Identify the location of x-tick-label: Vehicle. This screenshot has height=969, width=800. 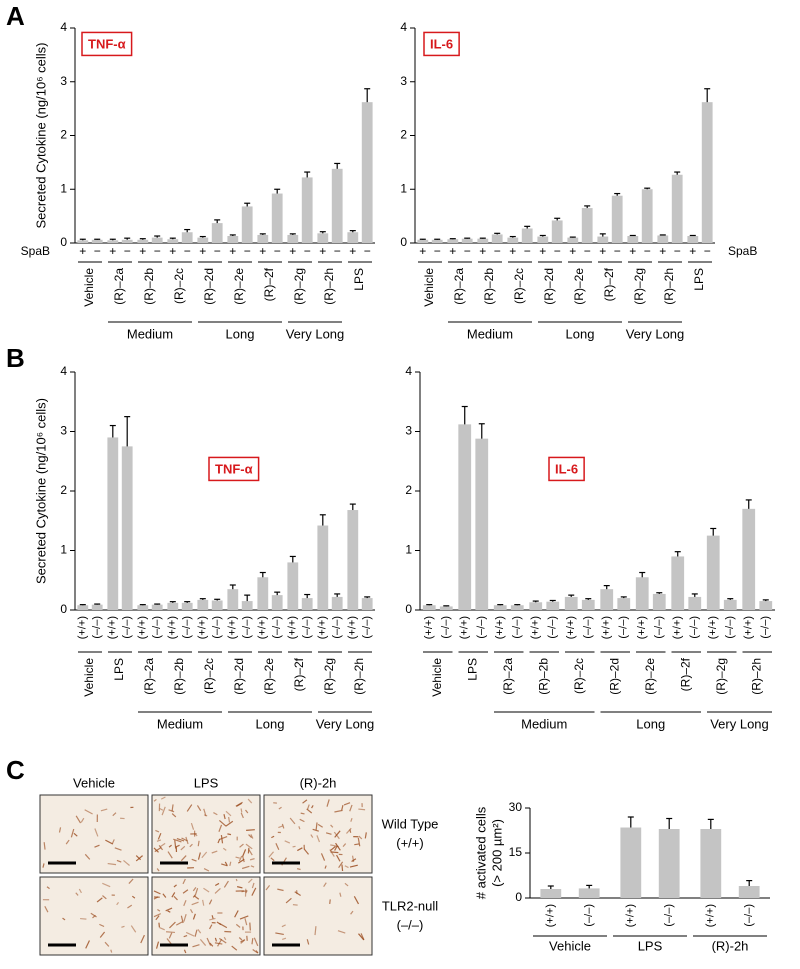
(570, 945).